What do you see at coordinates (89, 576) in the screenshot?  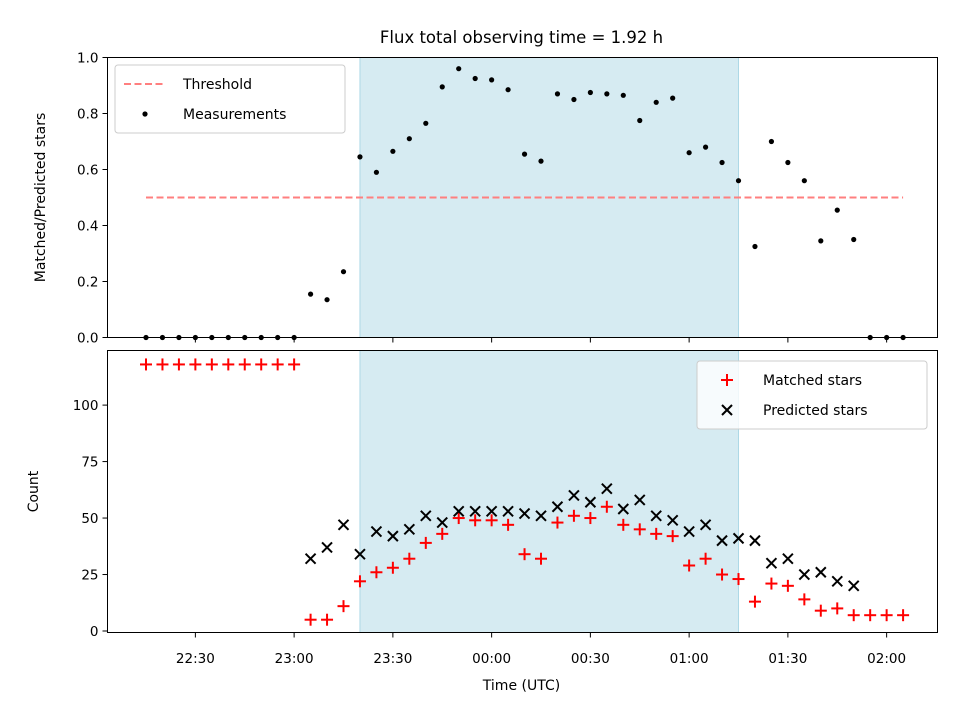 I see `y-tick-label: 25` at bounding box center [89, 576].